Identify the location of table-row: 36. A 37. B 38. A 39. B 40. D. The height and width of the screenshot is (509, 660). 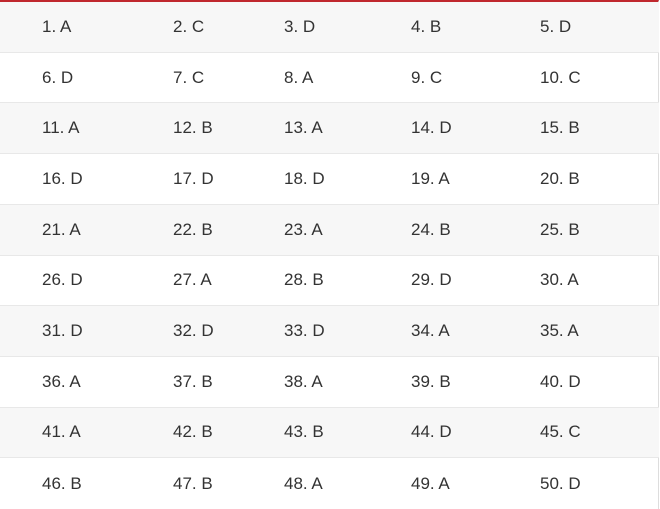
(329, 382).